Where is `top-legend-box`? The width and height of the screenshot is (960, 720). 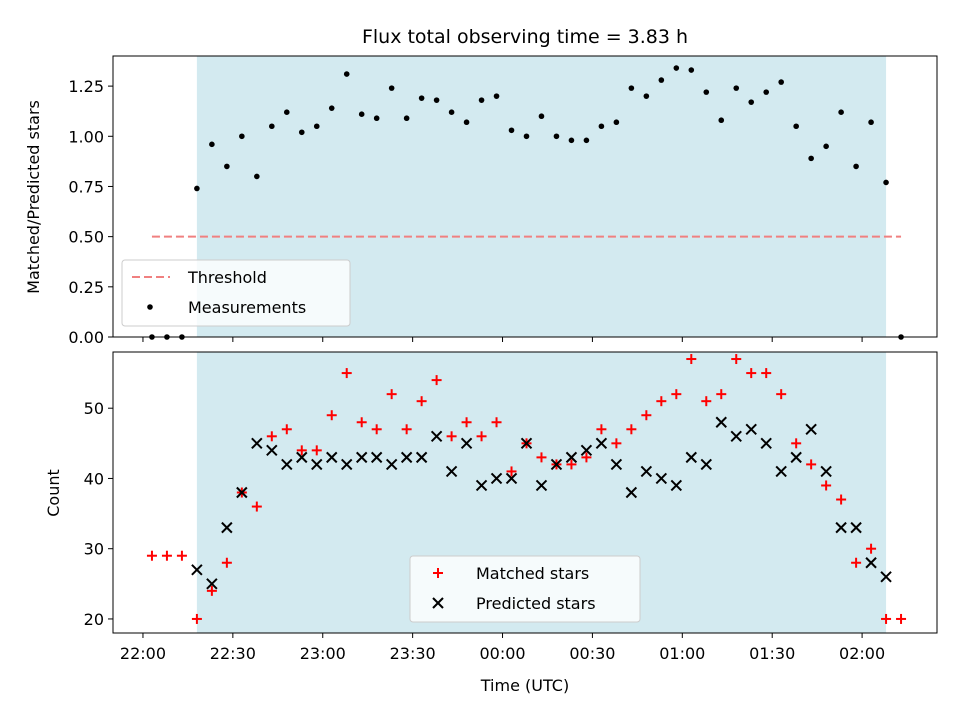 top-legend-box is located at coordinates (236, 293).